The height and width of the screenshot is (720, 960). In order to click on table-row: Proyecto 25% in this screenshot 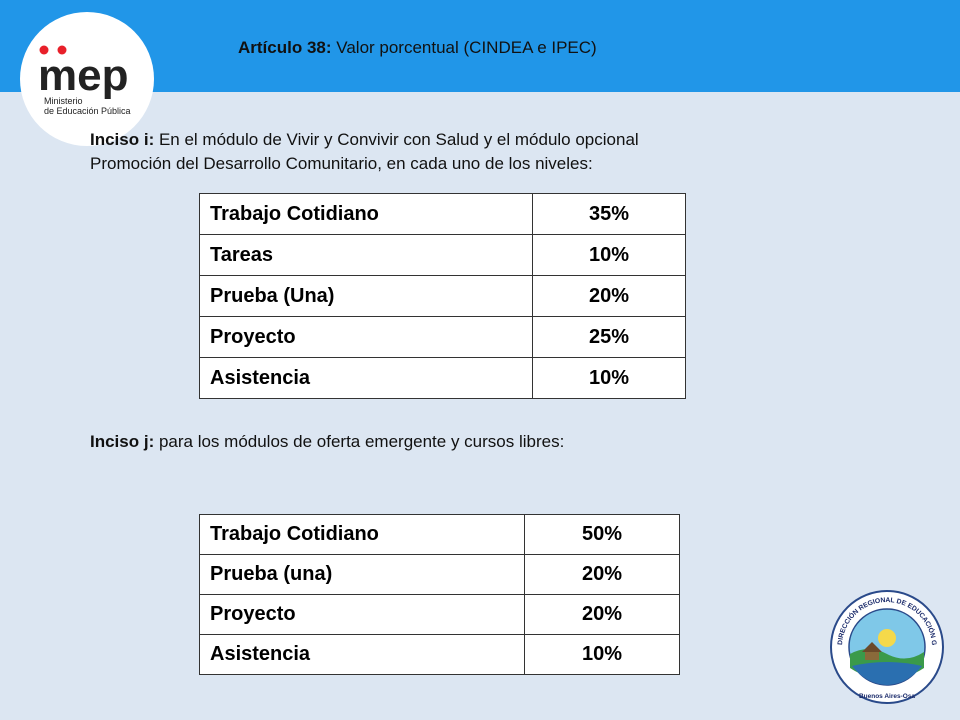, I will do `click(442, 337)`.